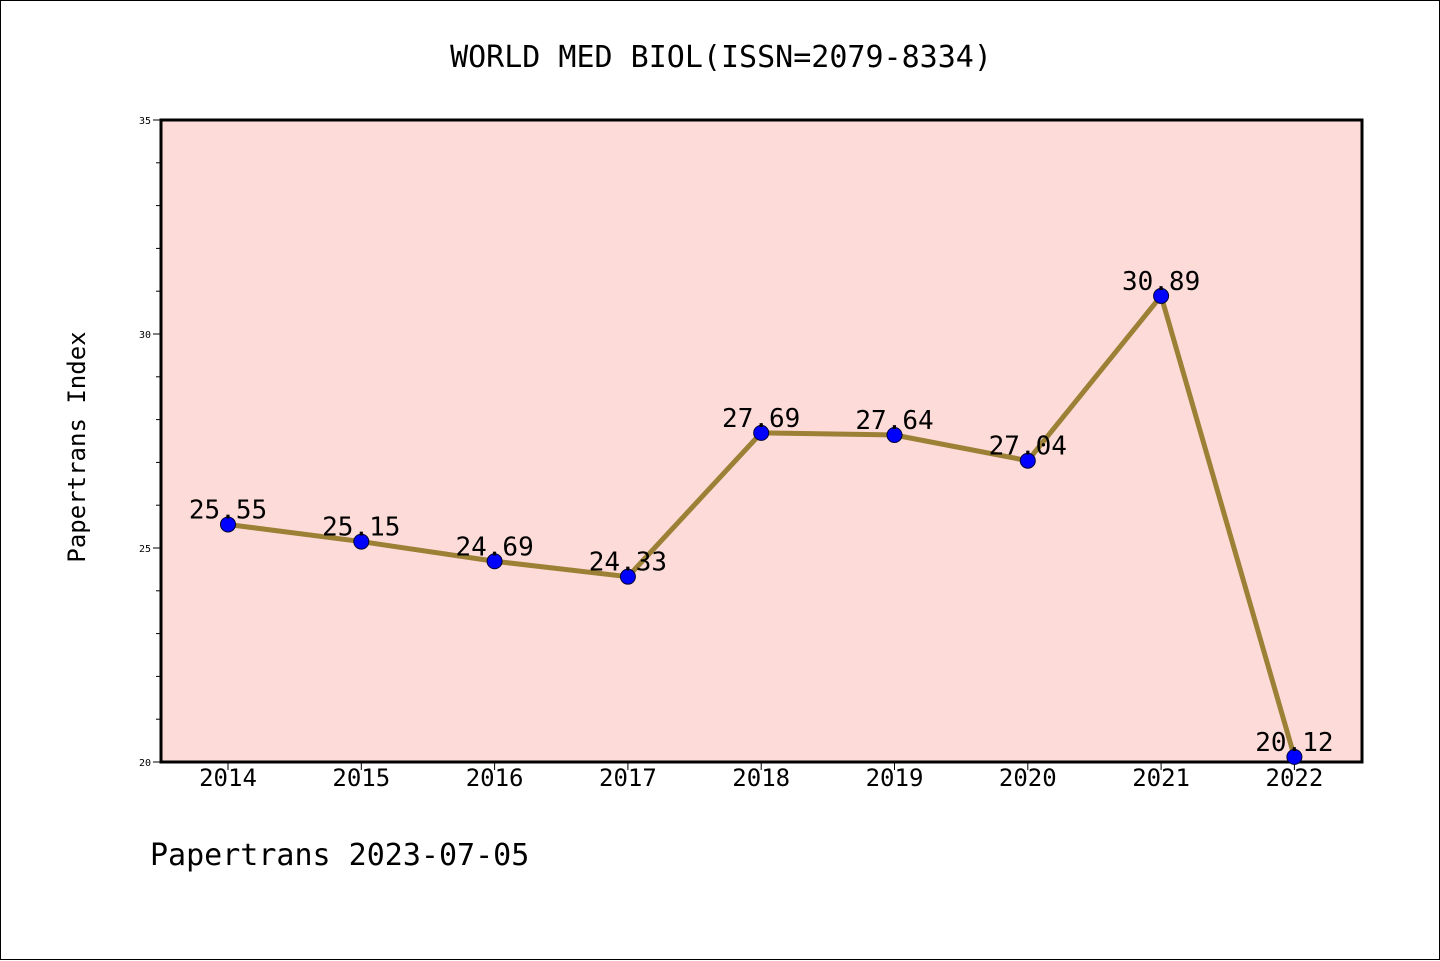  Describe the element at coordinates (145, 763) in the screenshot. I see `y-tick-label: 20` at that location.